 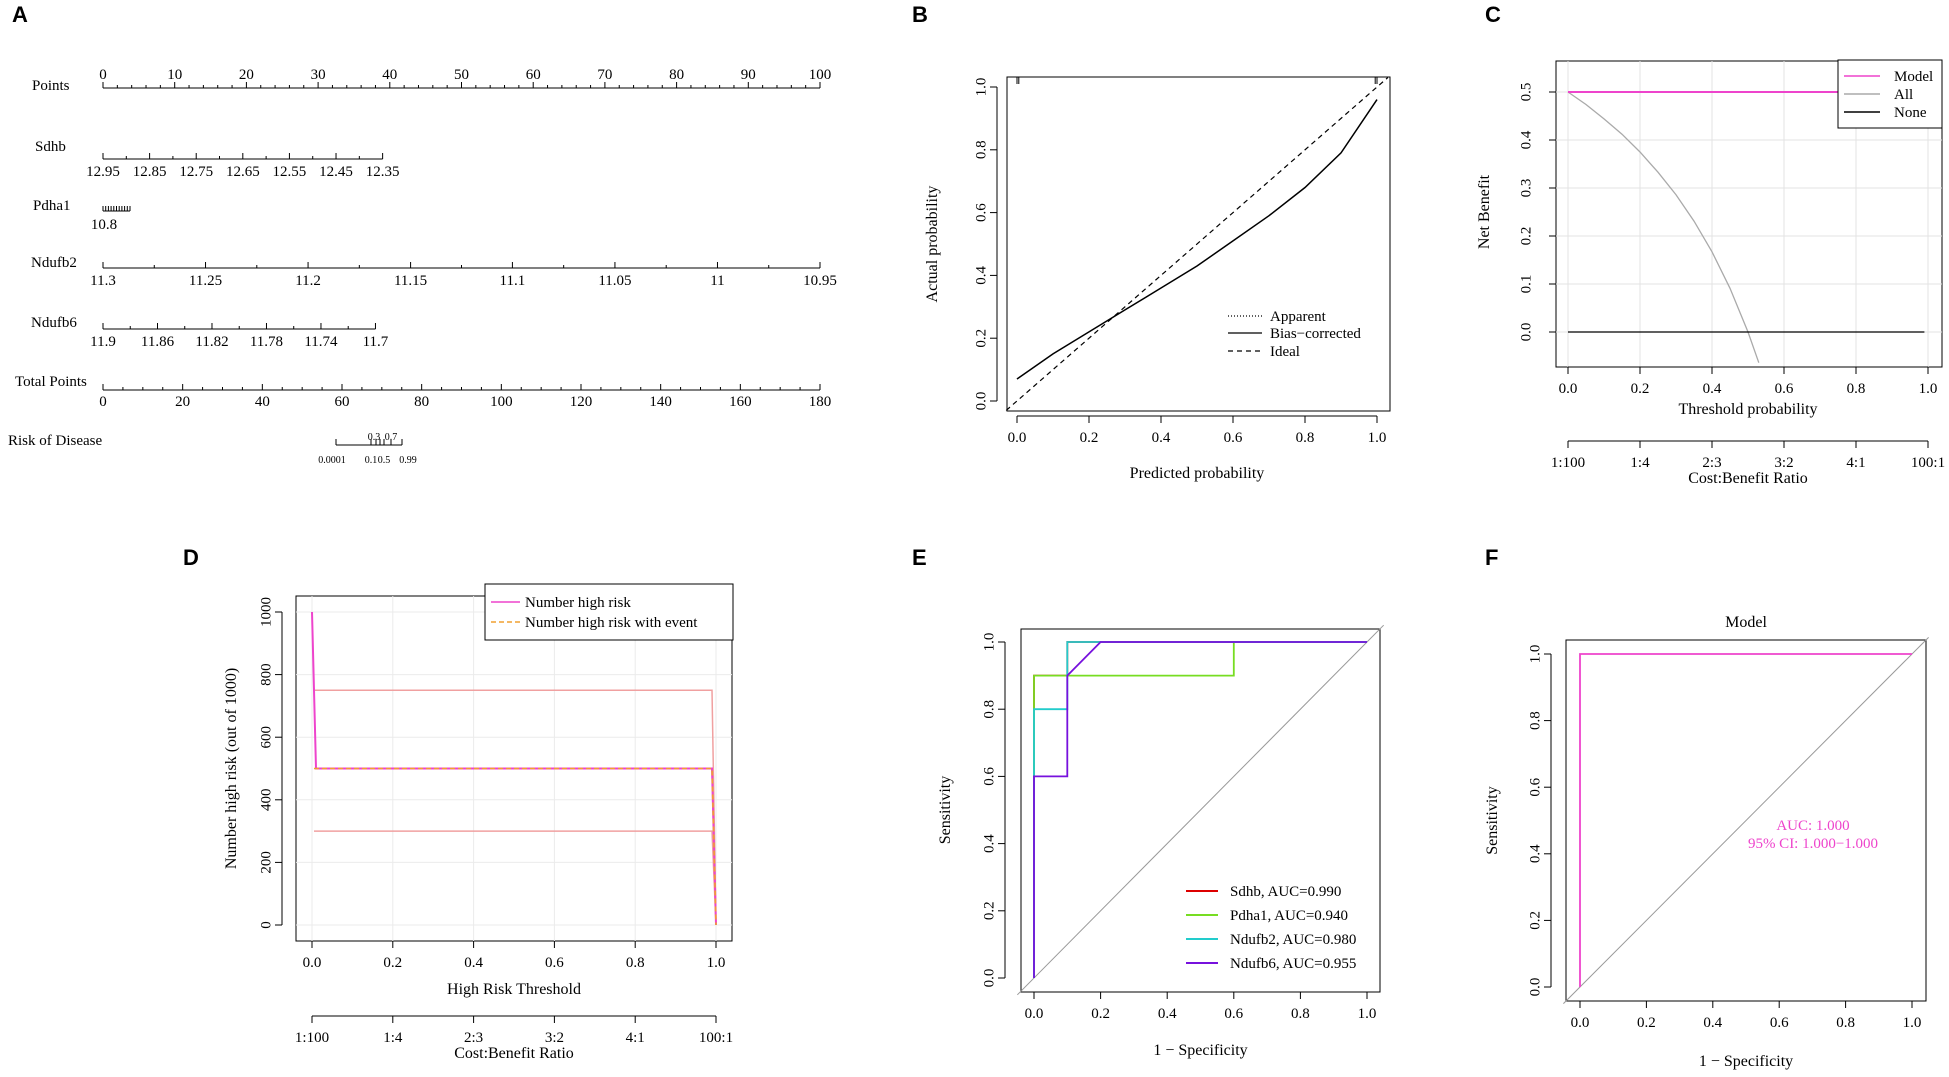 What do you see at coordinates (989, 776) in the screenshot?
I see `roc-genes-y-tick-label: 0.6` at bounding box center [989, 776].